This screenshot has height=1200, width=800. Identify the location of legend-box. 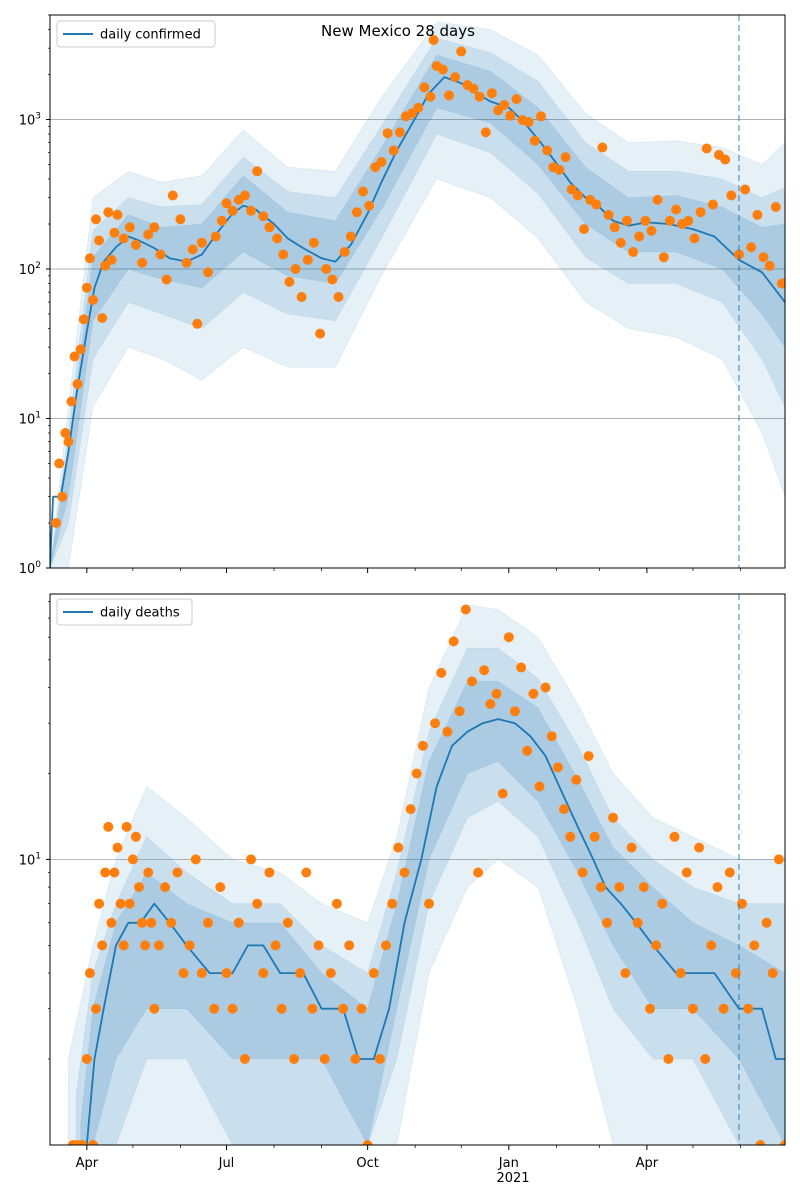
(124, 612).